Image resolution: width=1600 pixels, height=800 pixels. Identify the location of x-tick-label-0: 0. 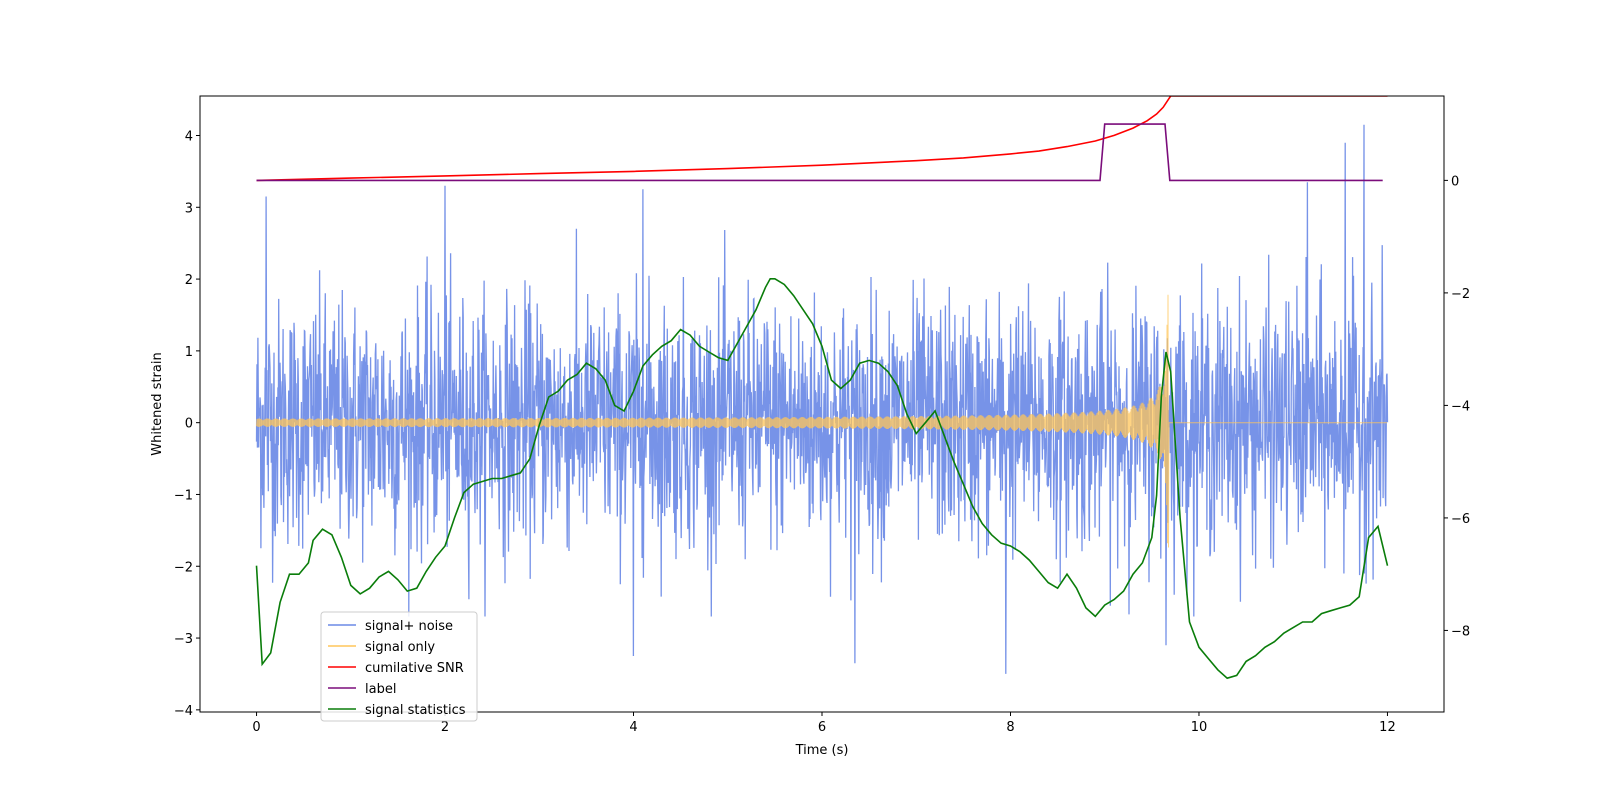
(256, 727).